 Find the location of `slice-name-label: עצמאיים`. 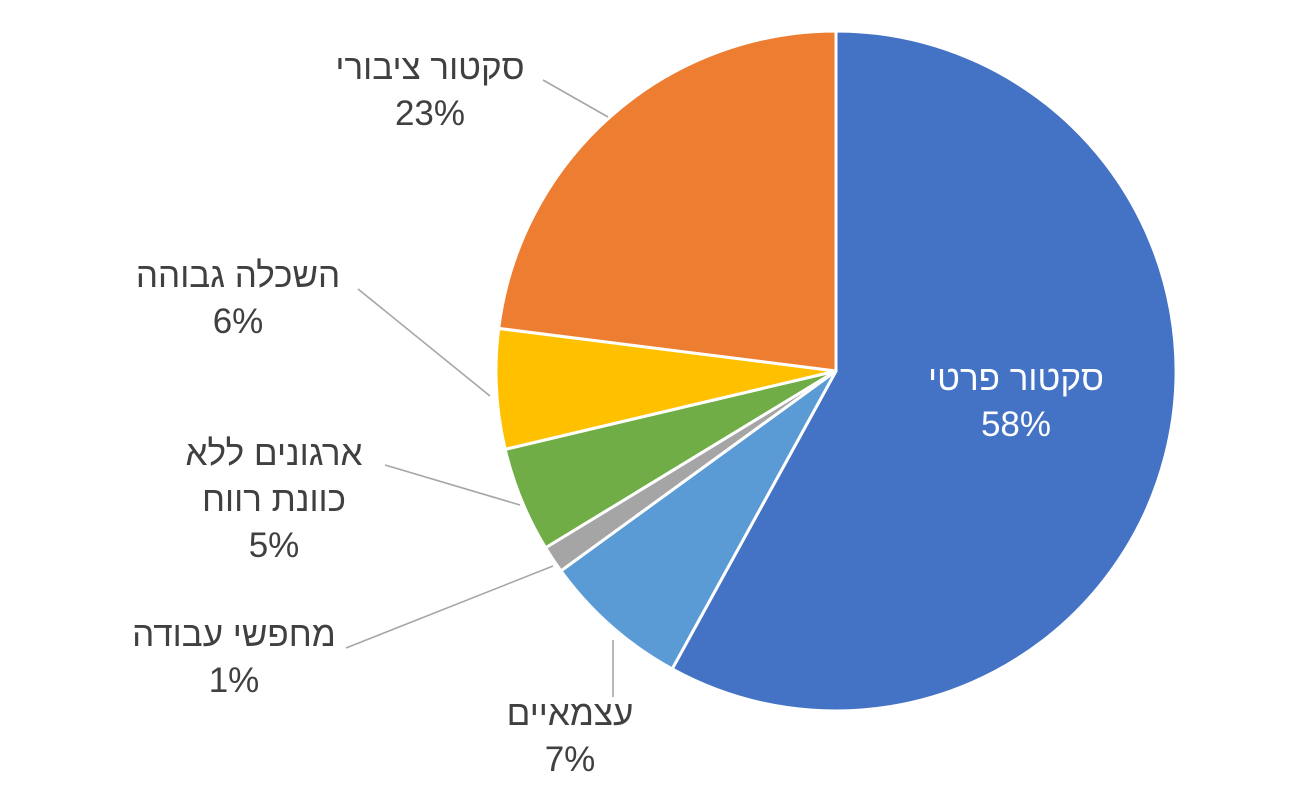

slice-name-label: עצמאיים is located at coordinates (570, 713).